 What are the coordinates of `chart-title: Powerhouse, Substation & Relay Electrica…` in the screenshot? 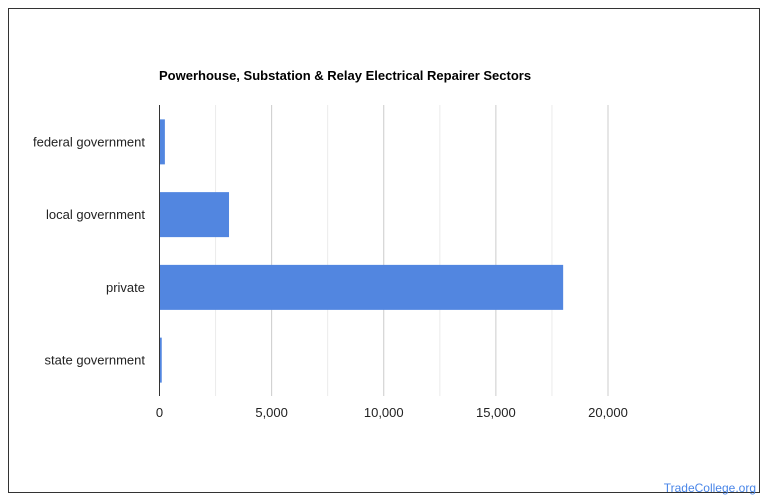 It's located at (345, 75).